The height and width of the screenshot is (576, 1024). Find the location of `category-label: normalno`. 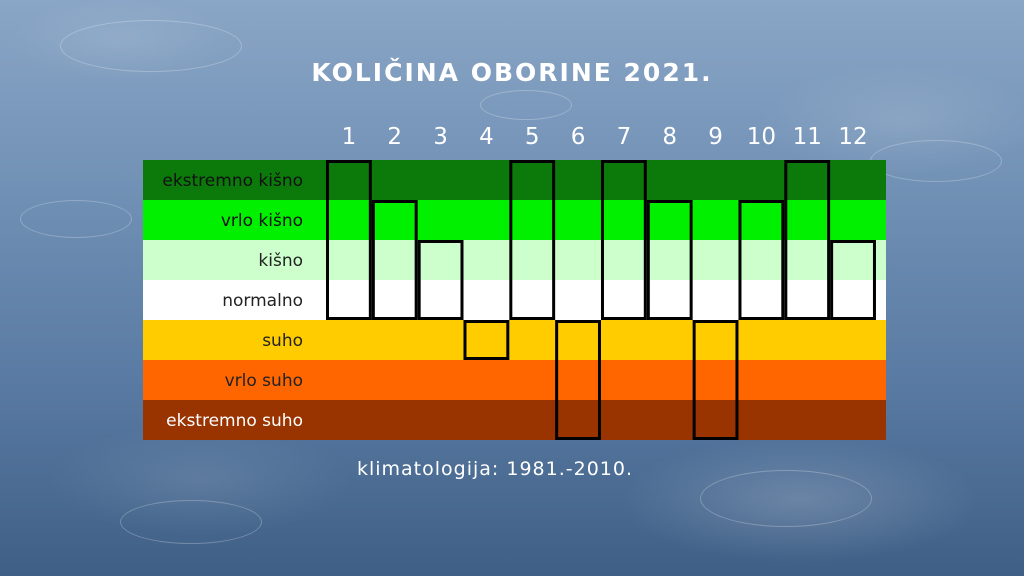

category-label: normalno is located at coordinates (262, 301).